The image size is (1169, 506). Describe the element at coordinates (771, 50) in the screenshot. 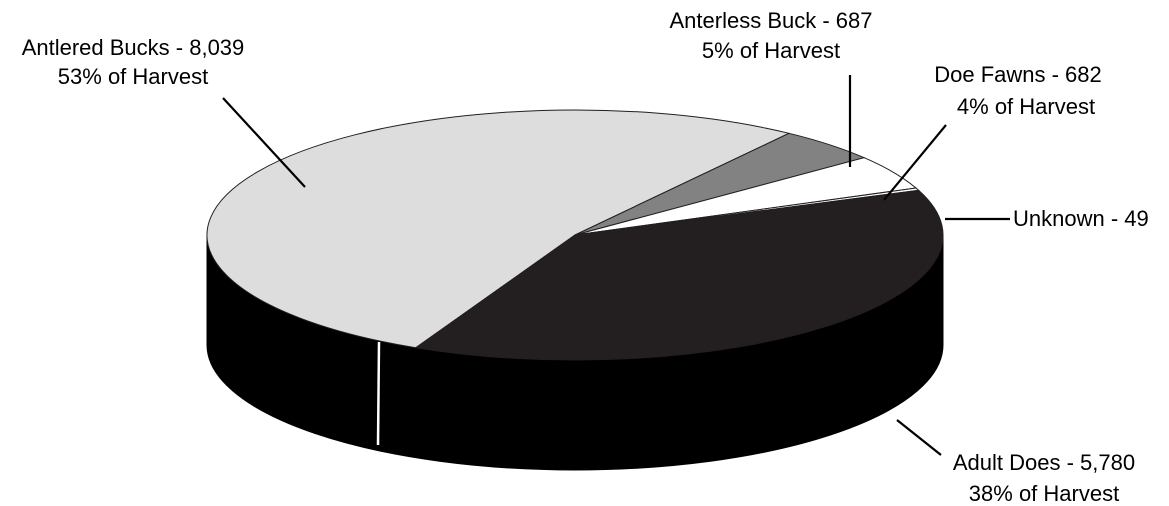

I see `label-anterless-buck-percent: 5% of Harvest` at that location.